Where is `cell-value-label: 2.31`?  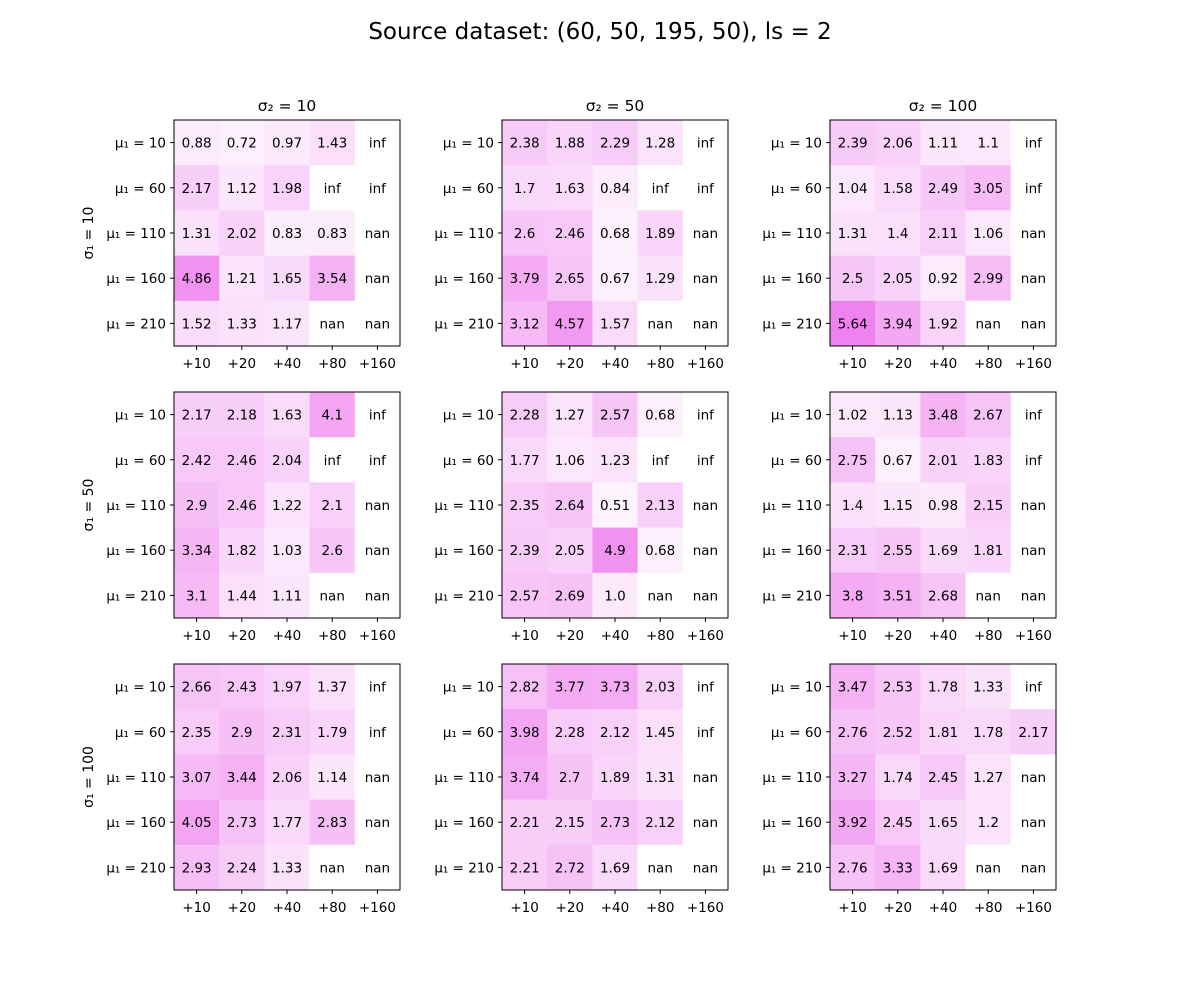
cell-value-label: 2.31 is located at coordinates (853, 551).